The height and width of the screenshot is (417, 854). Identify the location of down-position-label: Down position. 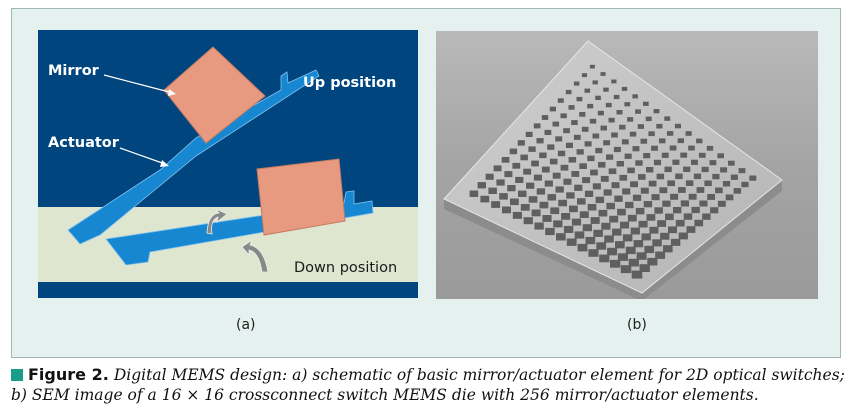
(345, 268).